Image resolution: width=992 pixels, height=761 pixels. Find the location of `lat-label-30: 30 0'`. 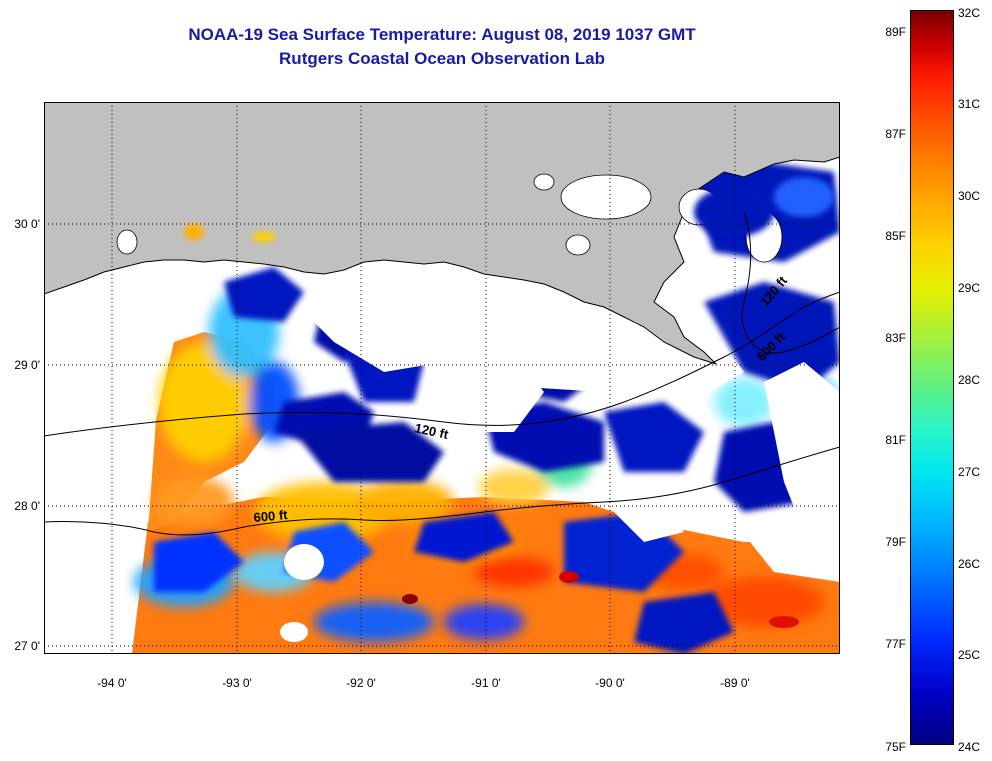

lat-label-30: 30 0' is located at coordinates (27, 224).